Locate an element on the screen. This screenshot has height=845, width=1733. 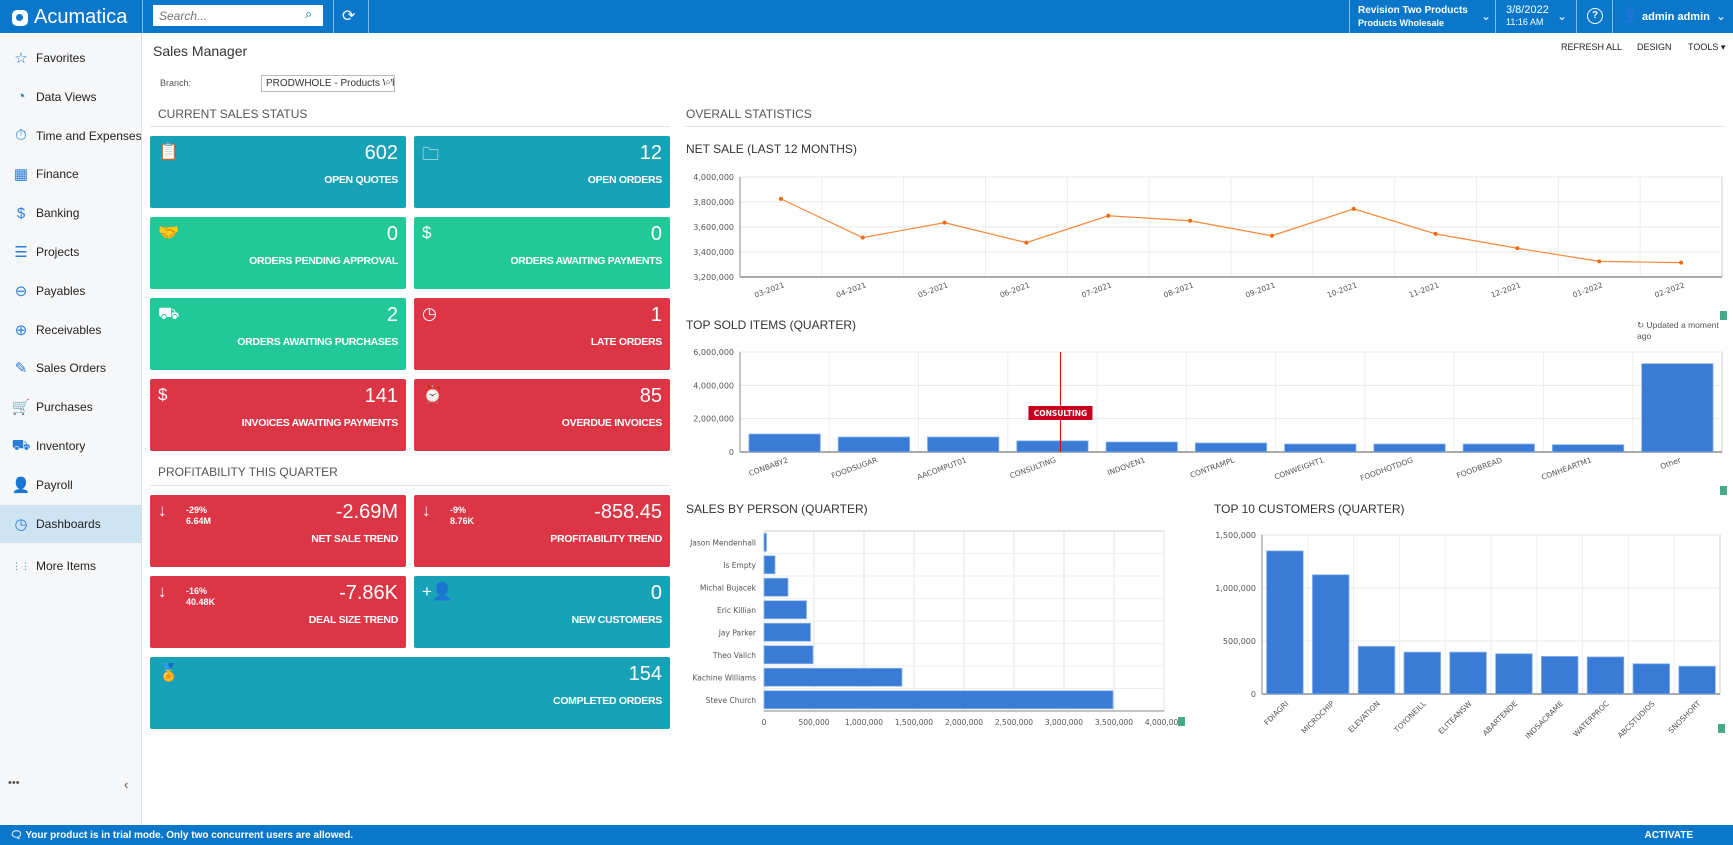
x-tick-label: 12-2021 is located at coordinates (1506, 289).